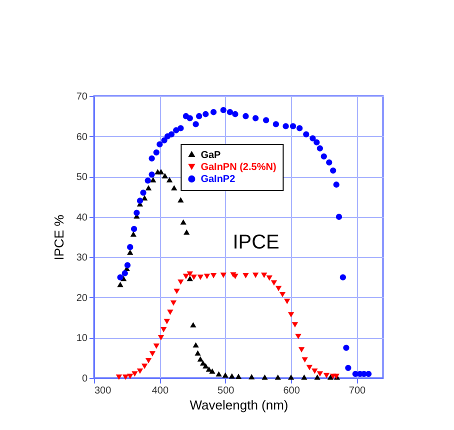 The image size is (454, 430). Describe the element at coordinates (218, 179) in the screenshot. I see `legend-label: GaInP2` at that location.